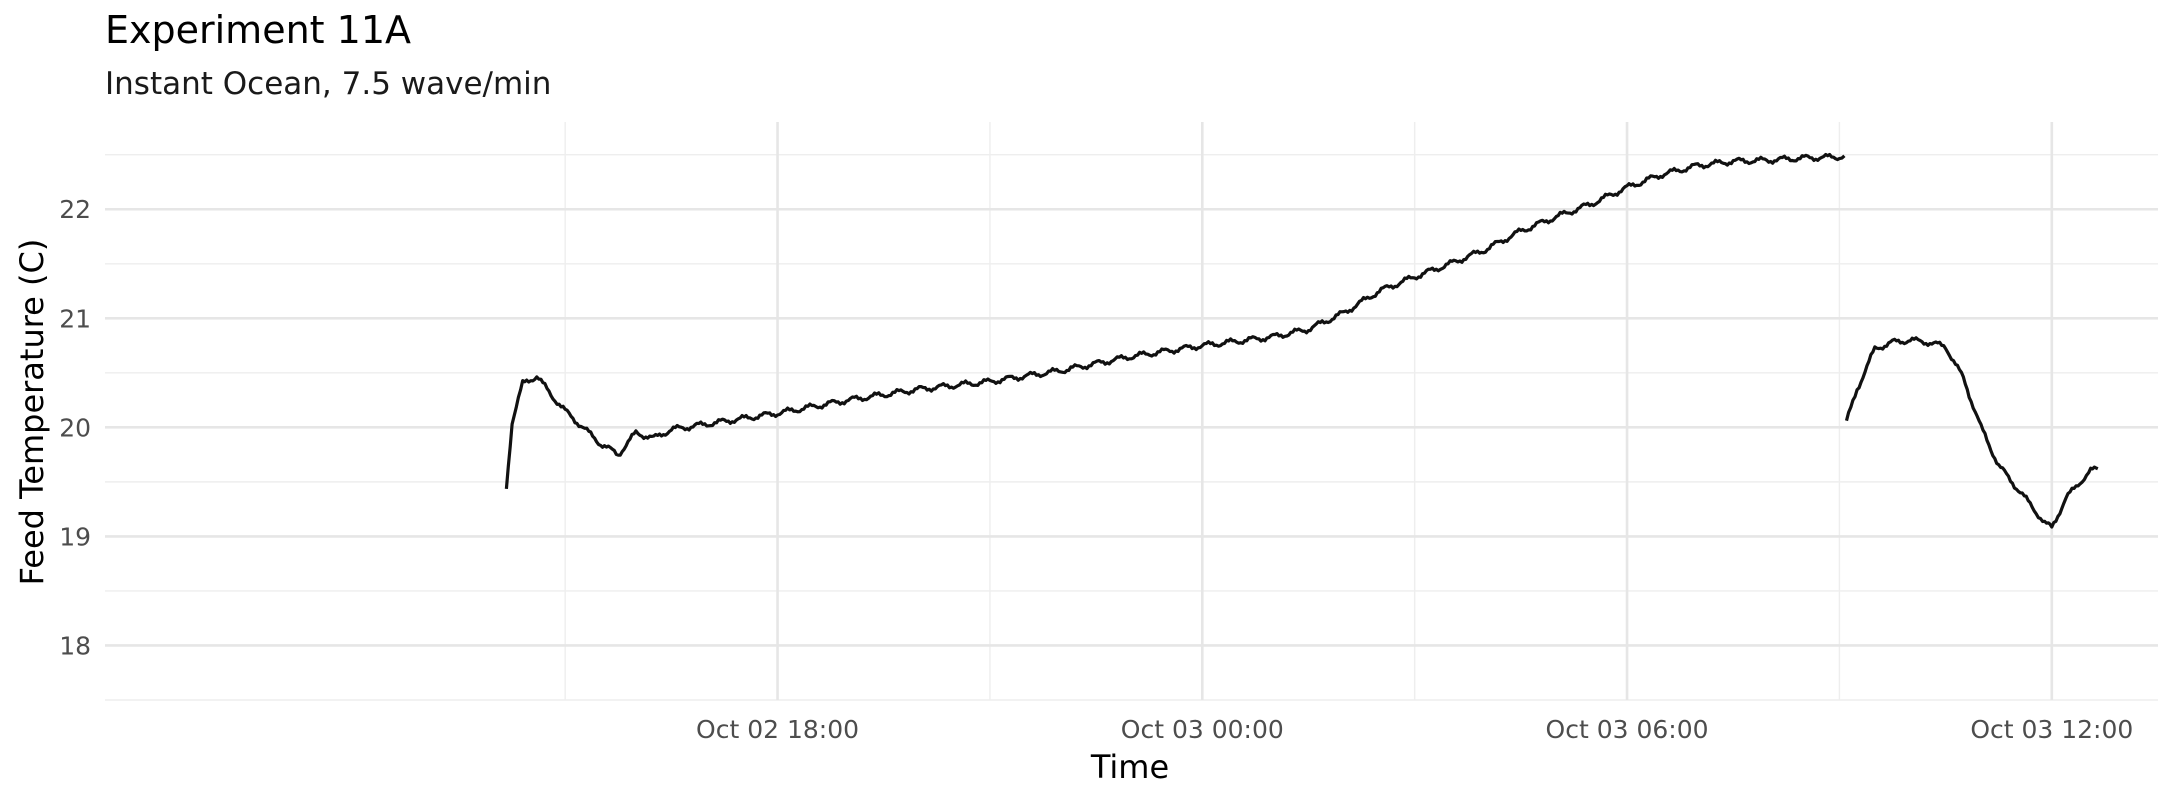  Describe the element at coordinates (32, 412) in the screenshot. I see `y-axis-title: Feed Temperature (C)` at that location.